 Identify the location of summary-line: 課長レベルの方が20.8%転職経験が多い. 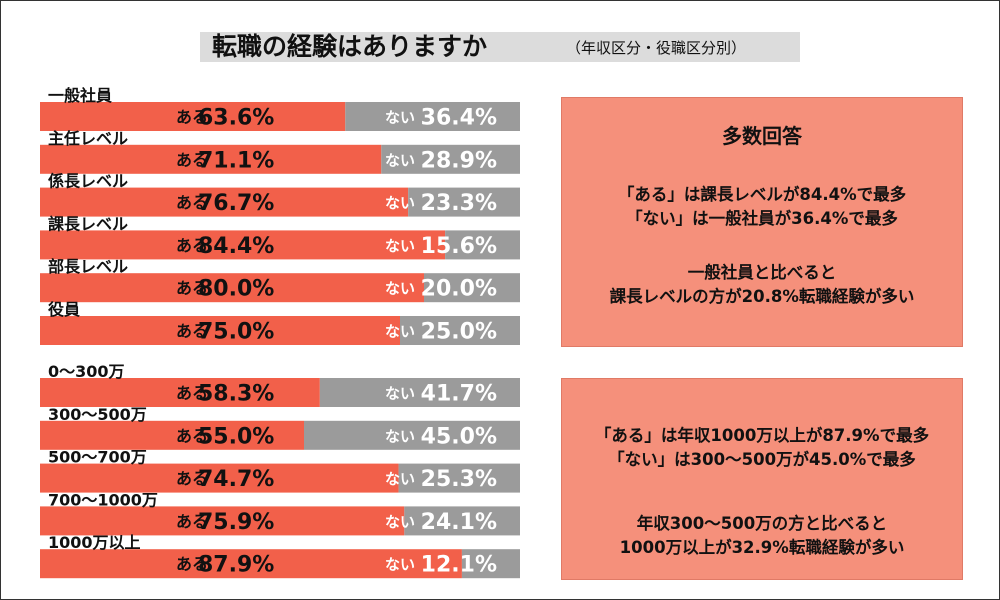
(762, 296).